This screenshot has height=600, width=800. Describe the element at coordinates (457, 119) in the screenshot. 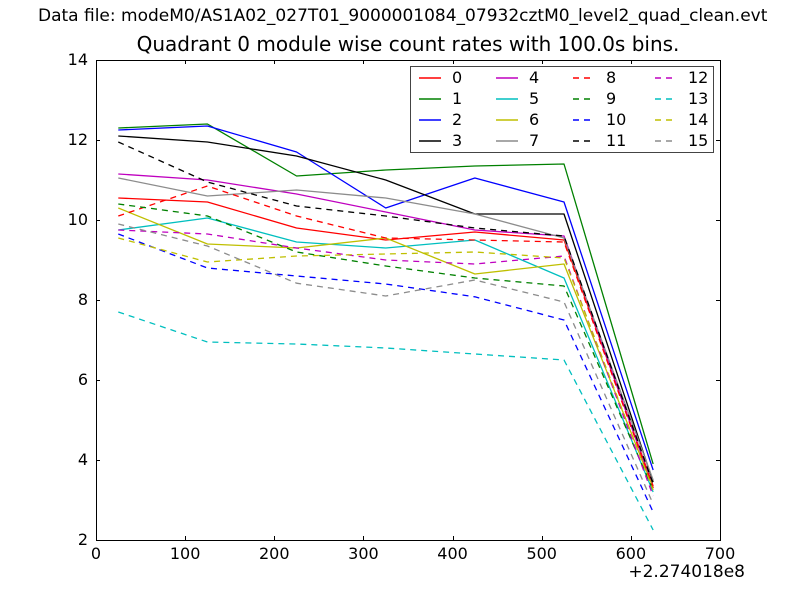

I see `legend-label-2: 2` at that location.